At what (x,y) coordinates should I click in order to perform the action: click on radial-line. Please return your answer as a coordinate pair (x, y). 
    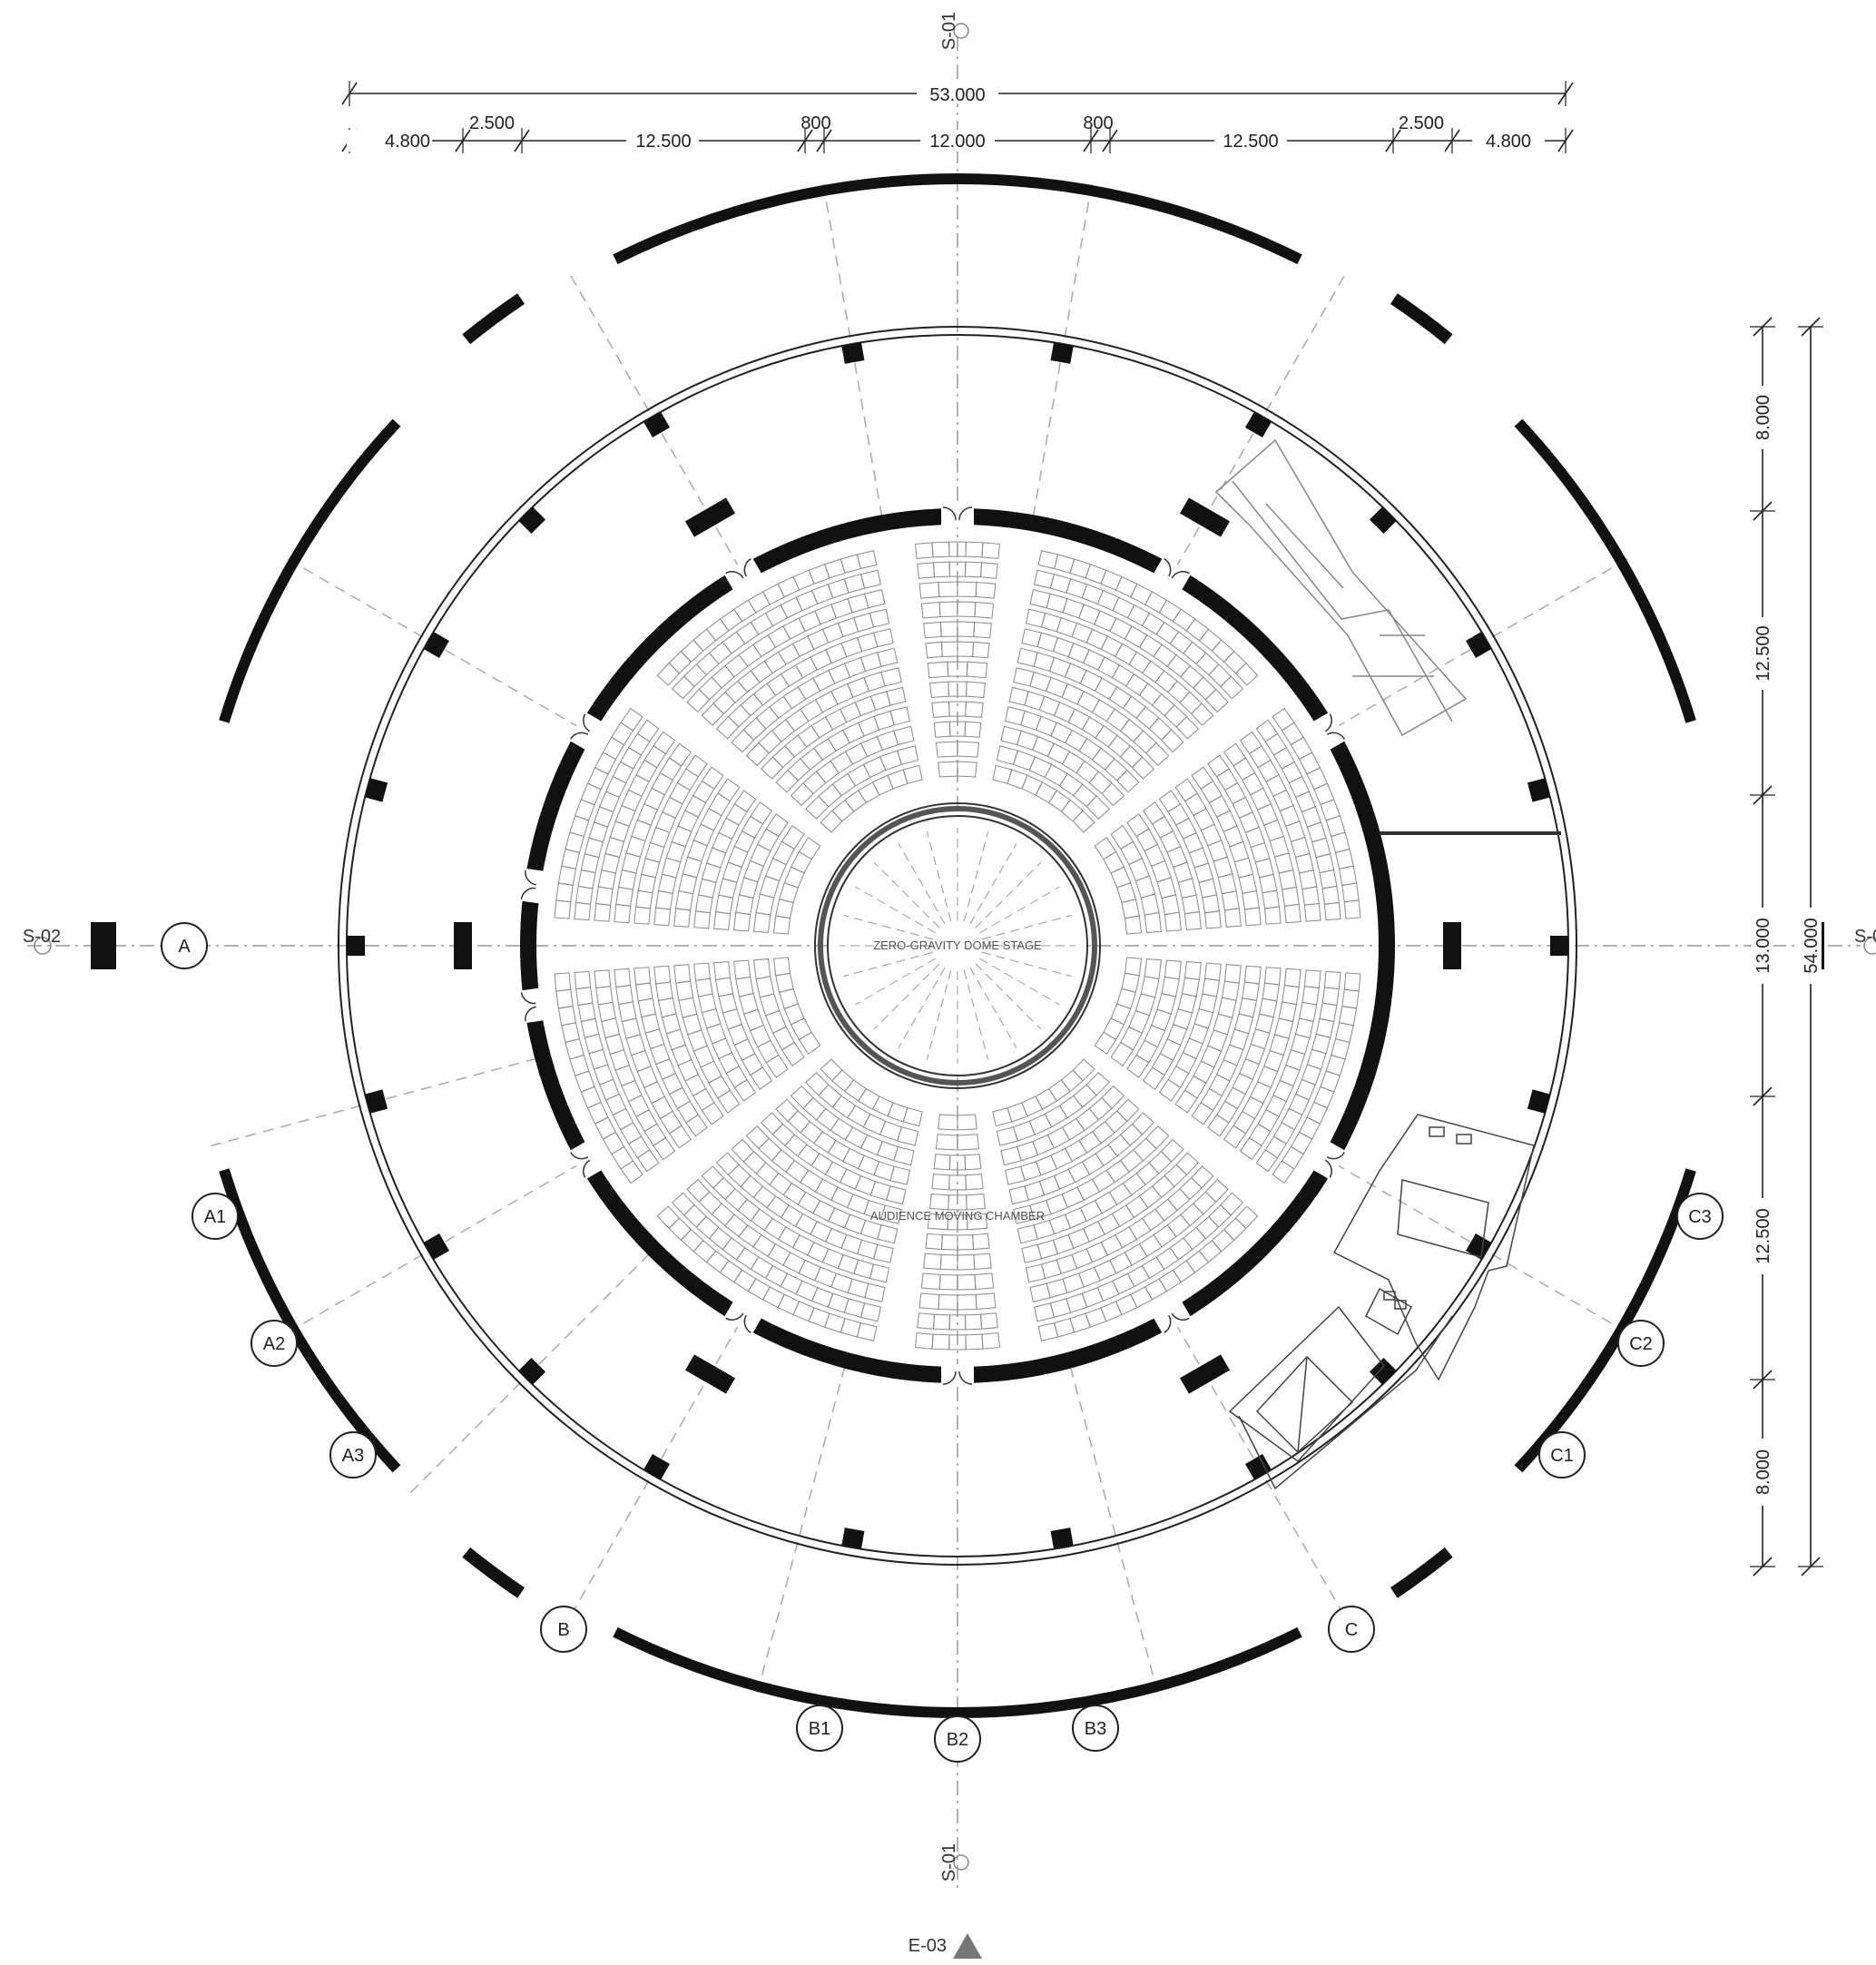
    Looking at the image, I should click on (800, 1533).